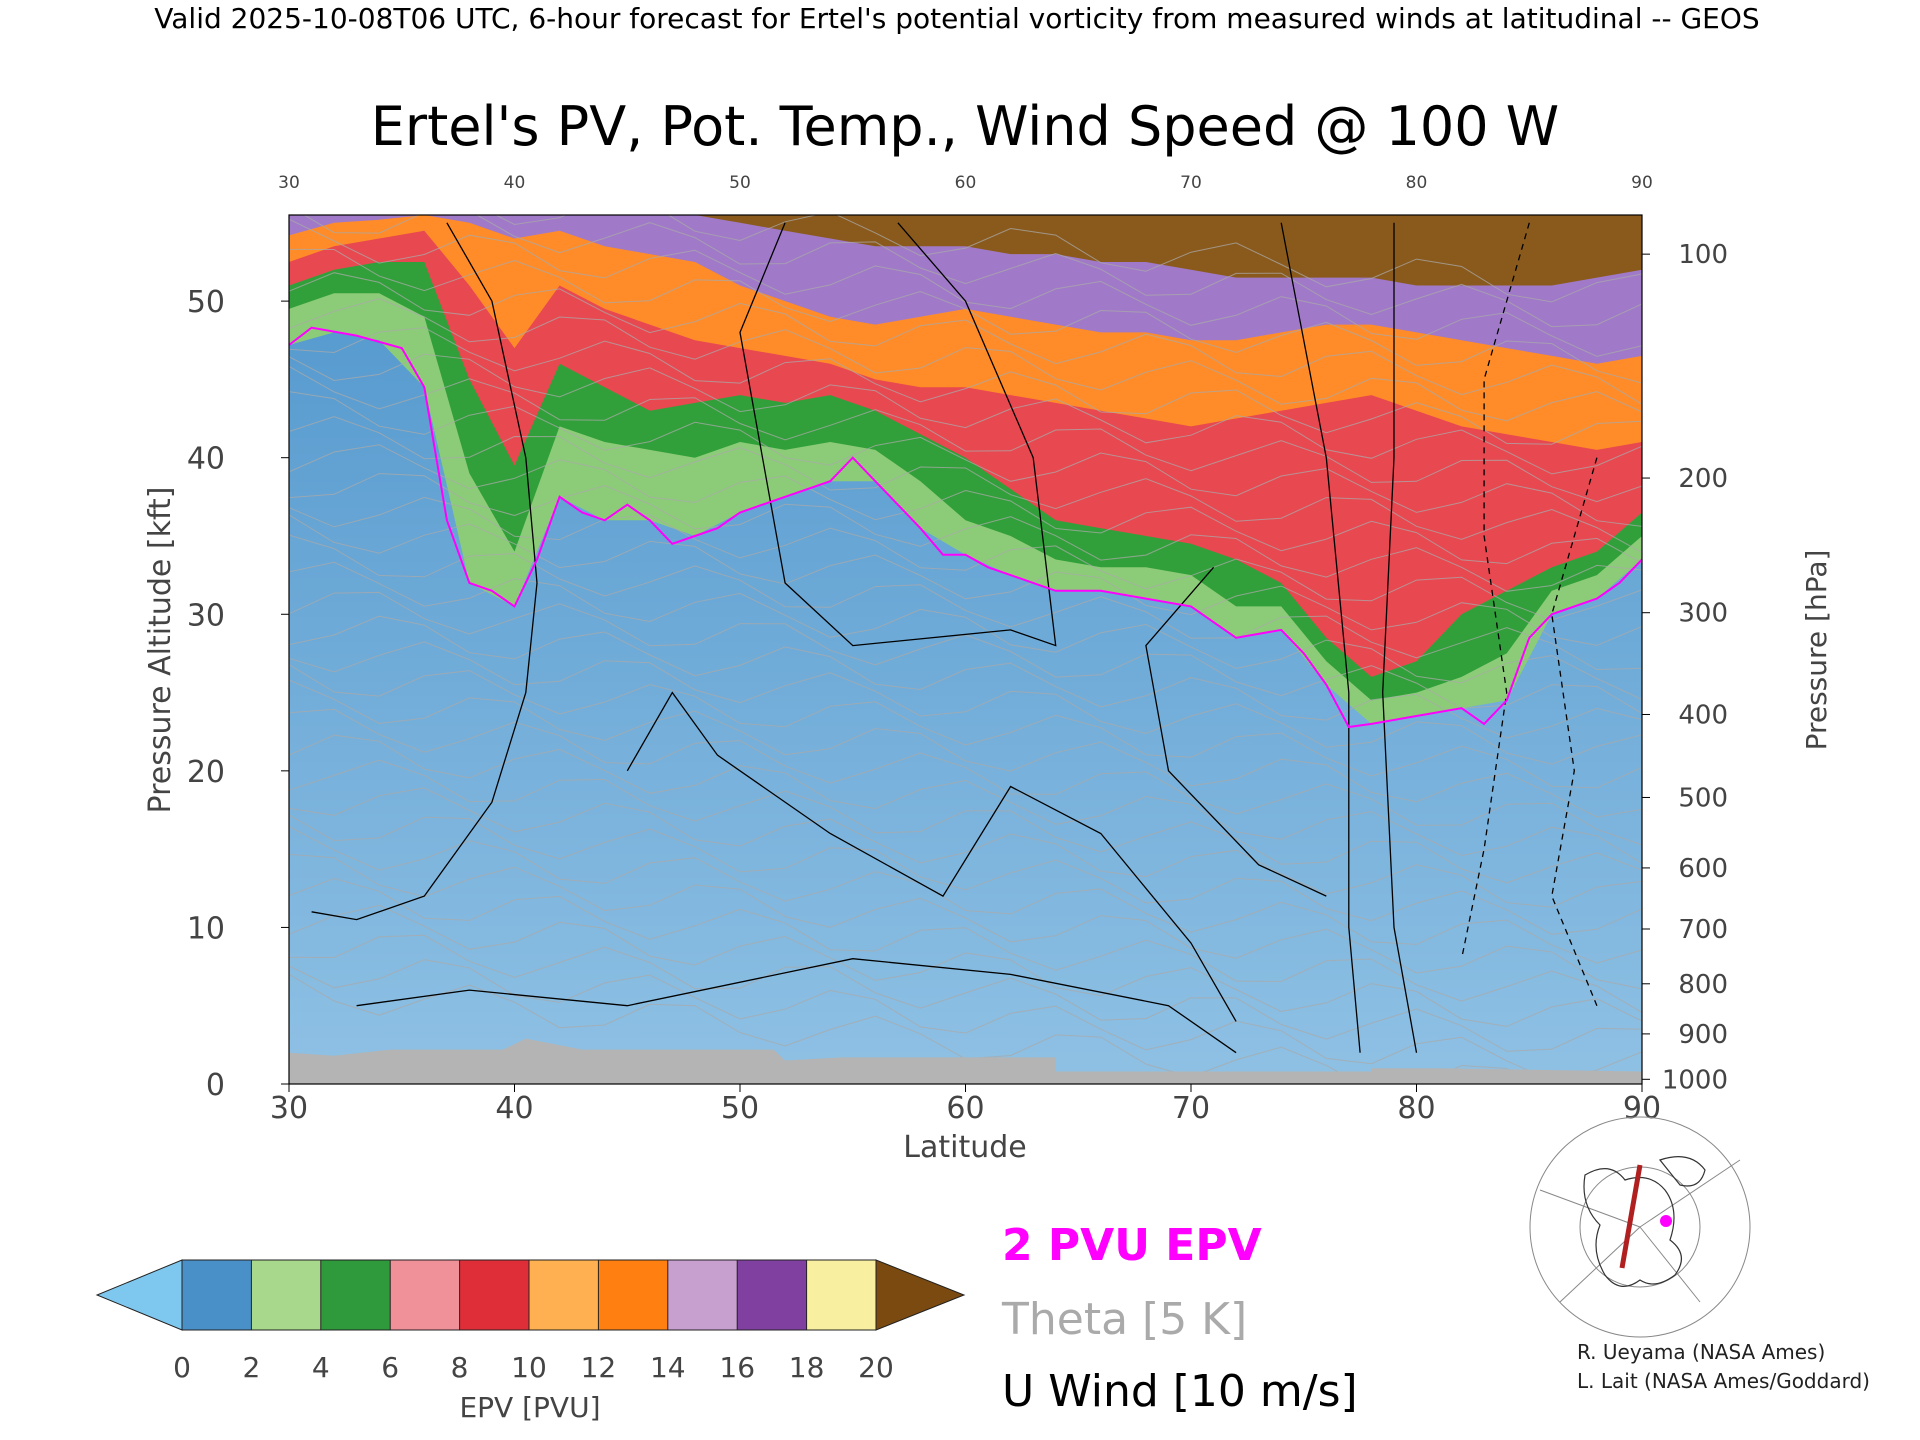 This screenshot has height=1440, width=1920. What do you see at coordinates (599, 1367) in the screenshot?
I see `colorbar-tick-label-6: 12` at bounding box center [599, 1367].